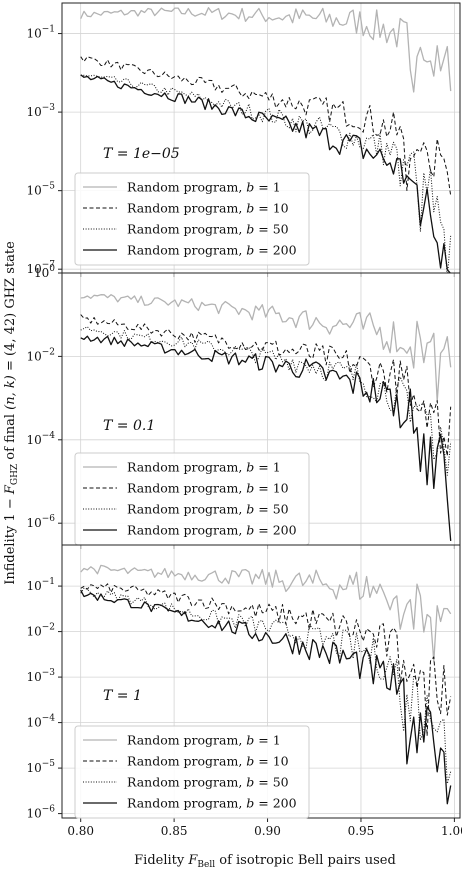 Image resolution: width=462 pixels, height=873 pixels. Describe the element at coordinates (141, 154) in the screenshot. I see `temperature-annotation: T = 1e−05` at that location.